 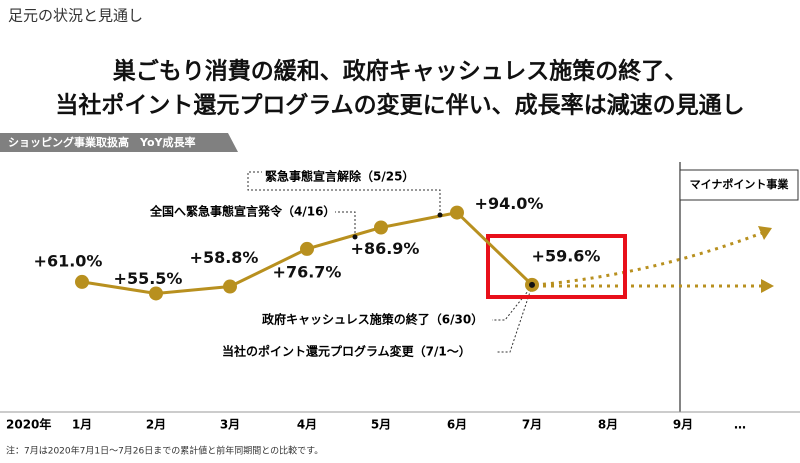 What do you see at coordinates (399, 105) in the screenshot?
I see `title-line: 当社ポイント還元プログラムの変更に伴い、成長率は減速の見通し` at bounding box center [399, 105].